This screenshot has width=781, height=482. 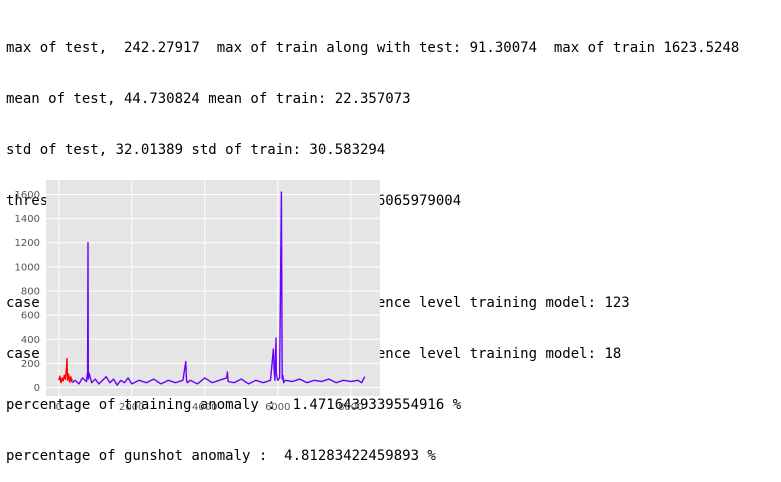 What do you see at coordinates (27, 219) in the screenshot?
I see `y-tick-label: 1400` at bounding box center [27, 219].